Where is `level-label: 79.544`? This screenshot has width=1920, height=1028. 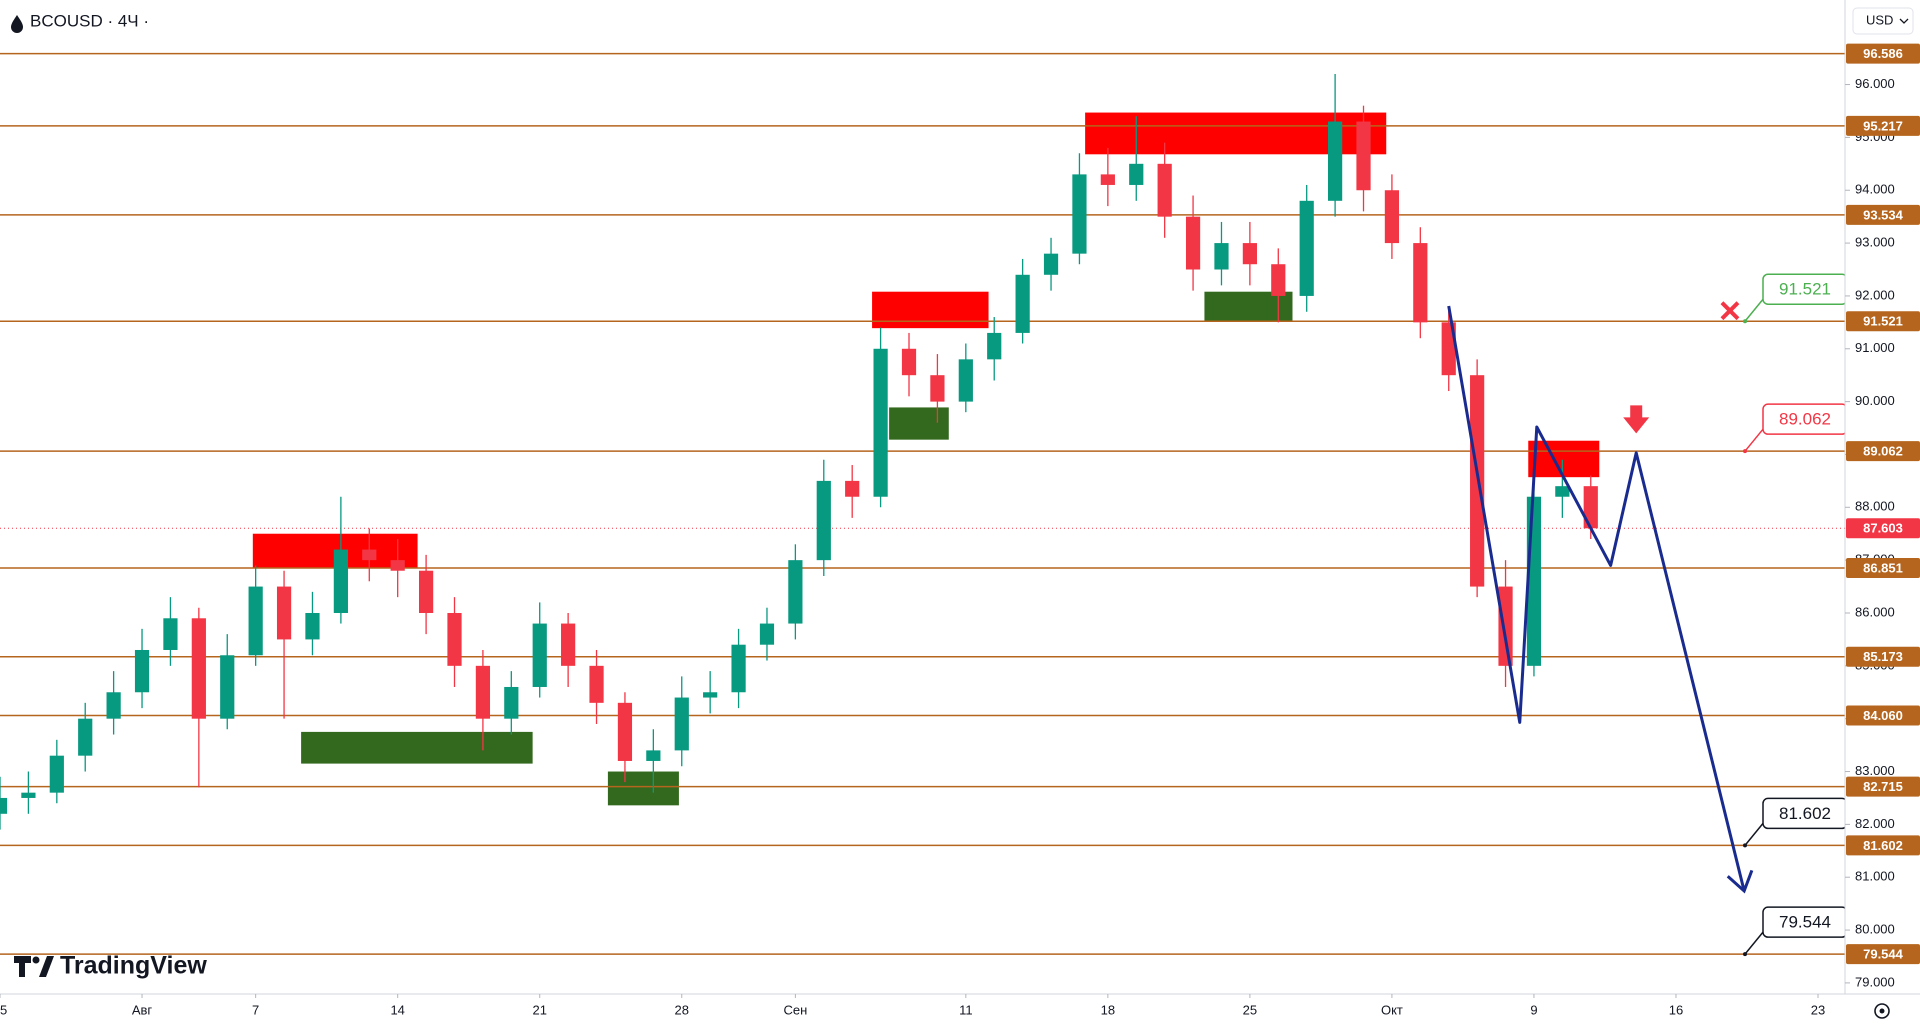 level-label: 79.544 is located at coordinates (1883, 954).